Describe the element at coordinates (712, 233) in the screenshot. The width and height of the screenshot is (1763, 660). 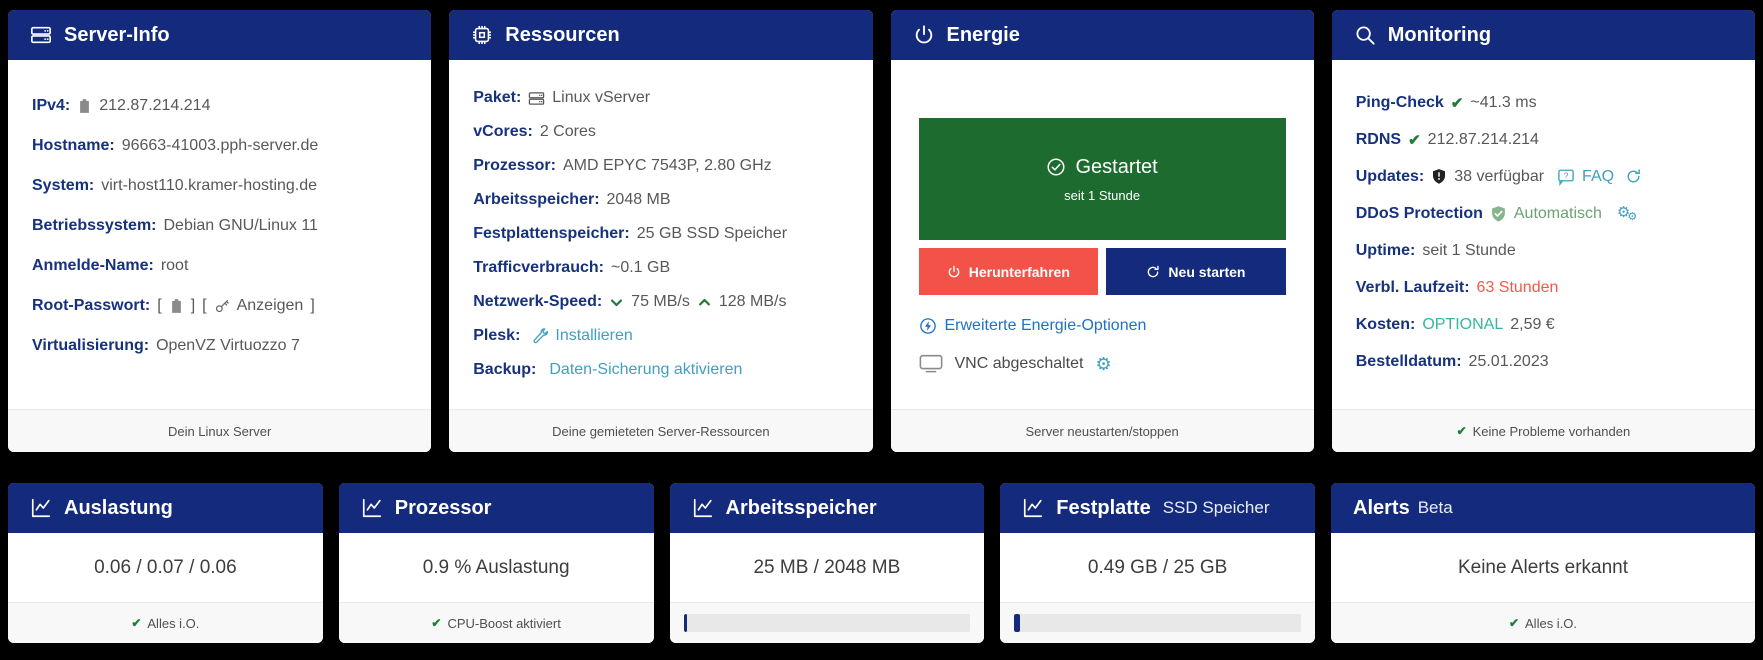
I see `row-value: 25 GB SSD Speicher` at that location.